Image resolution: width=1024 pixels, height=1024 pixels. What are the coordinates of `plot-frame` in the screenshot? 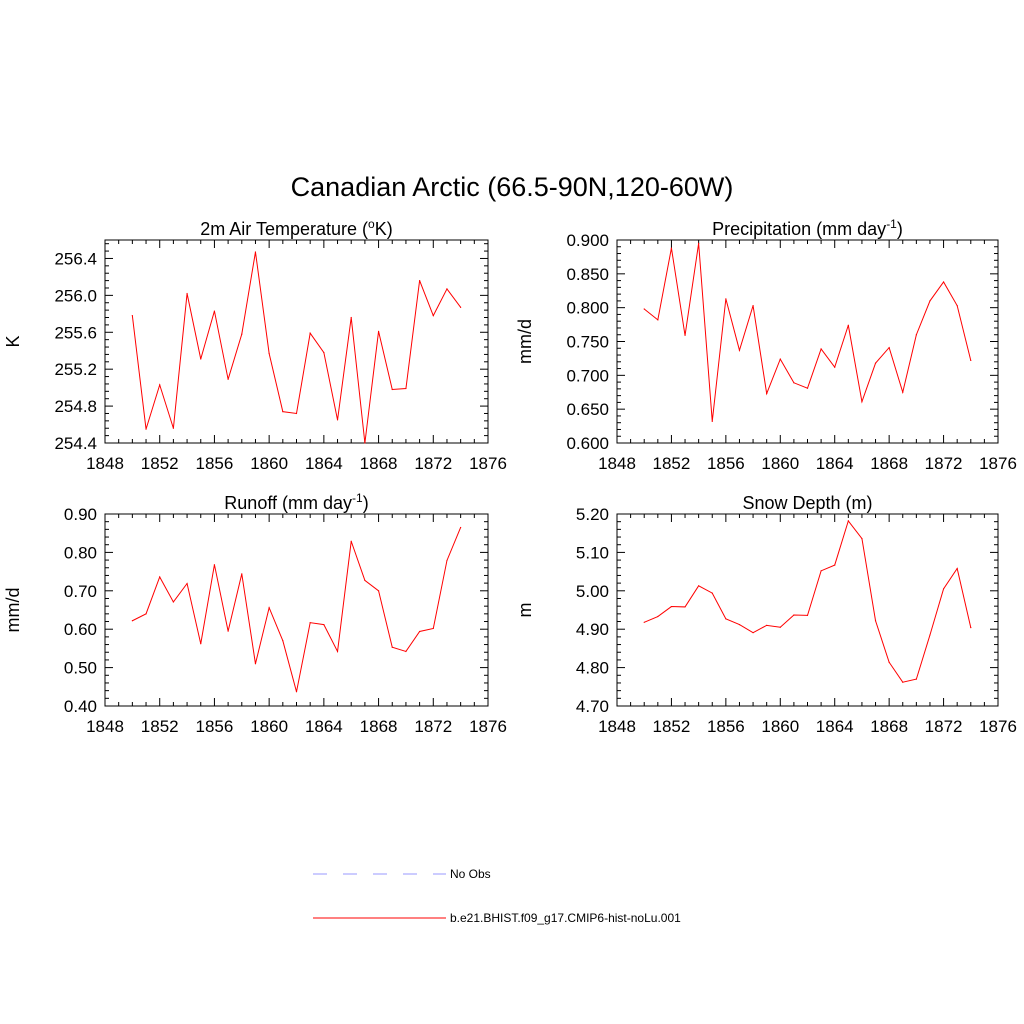 It's located at (296, 610).